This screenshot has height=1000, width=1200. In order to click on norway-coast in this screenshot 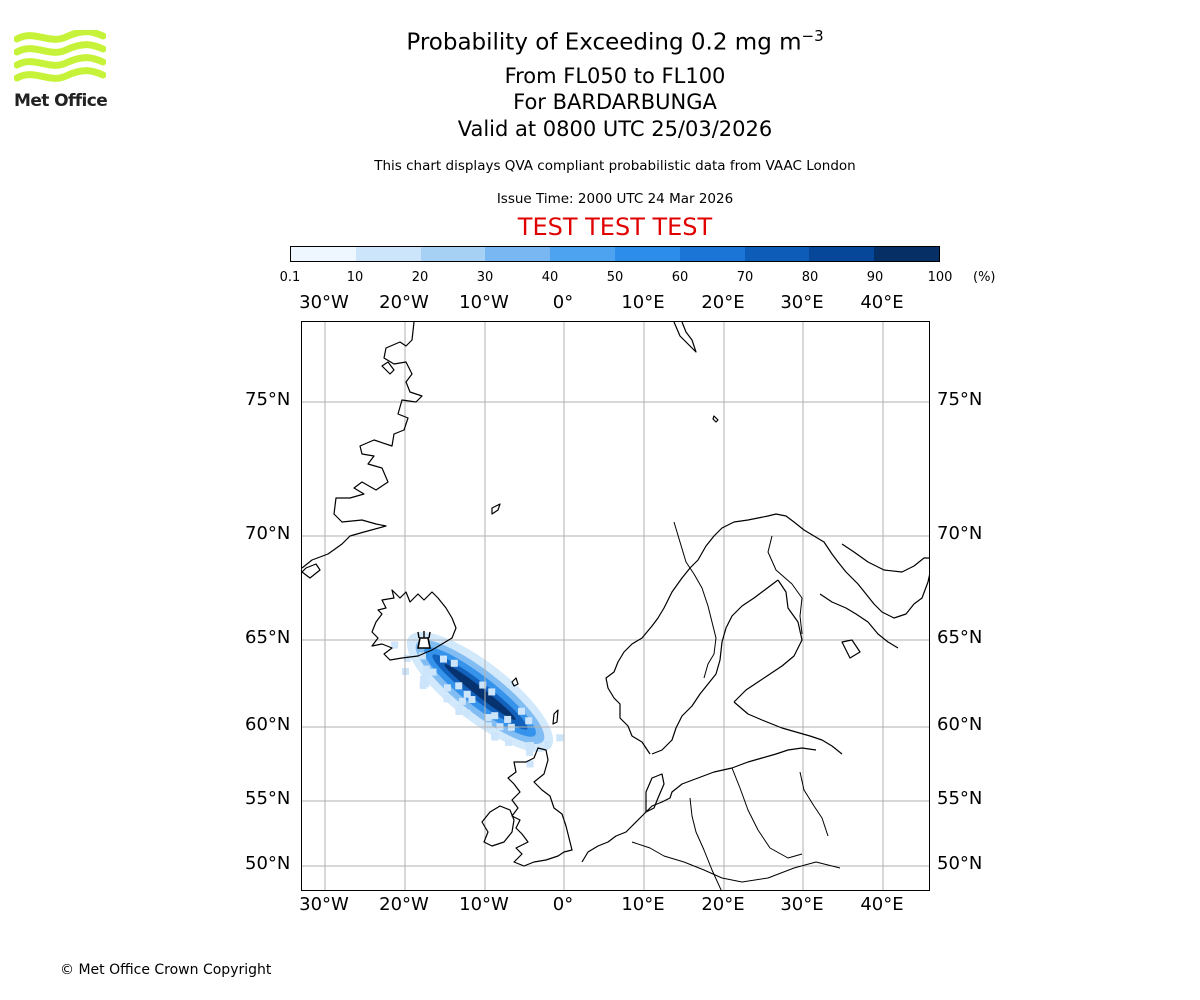, I will do `click(767, 634)`.